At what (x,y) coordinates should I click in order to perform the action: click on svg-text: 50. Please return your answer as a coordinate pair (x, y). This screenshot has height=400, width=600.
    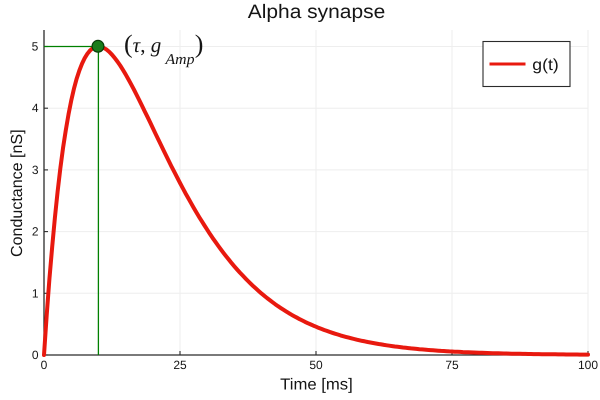
    Looking at the image, I should click on (316, 365).